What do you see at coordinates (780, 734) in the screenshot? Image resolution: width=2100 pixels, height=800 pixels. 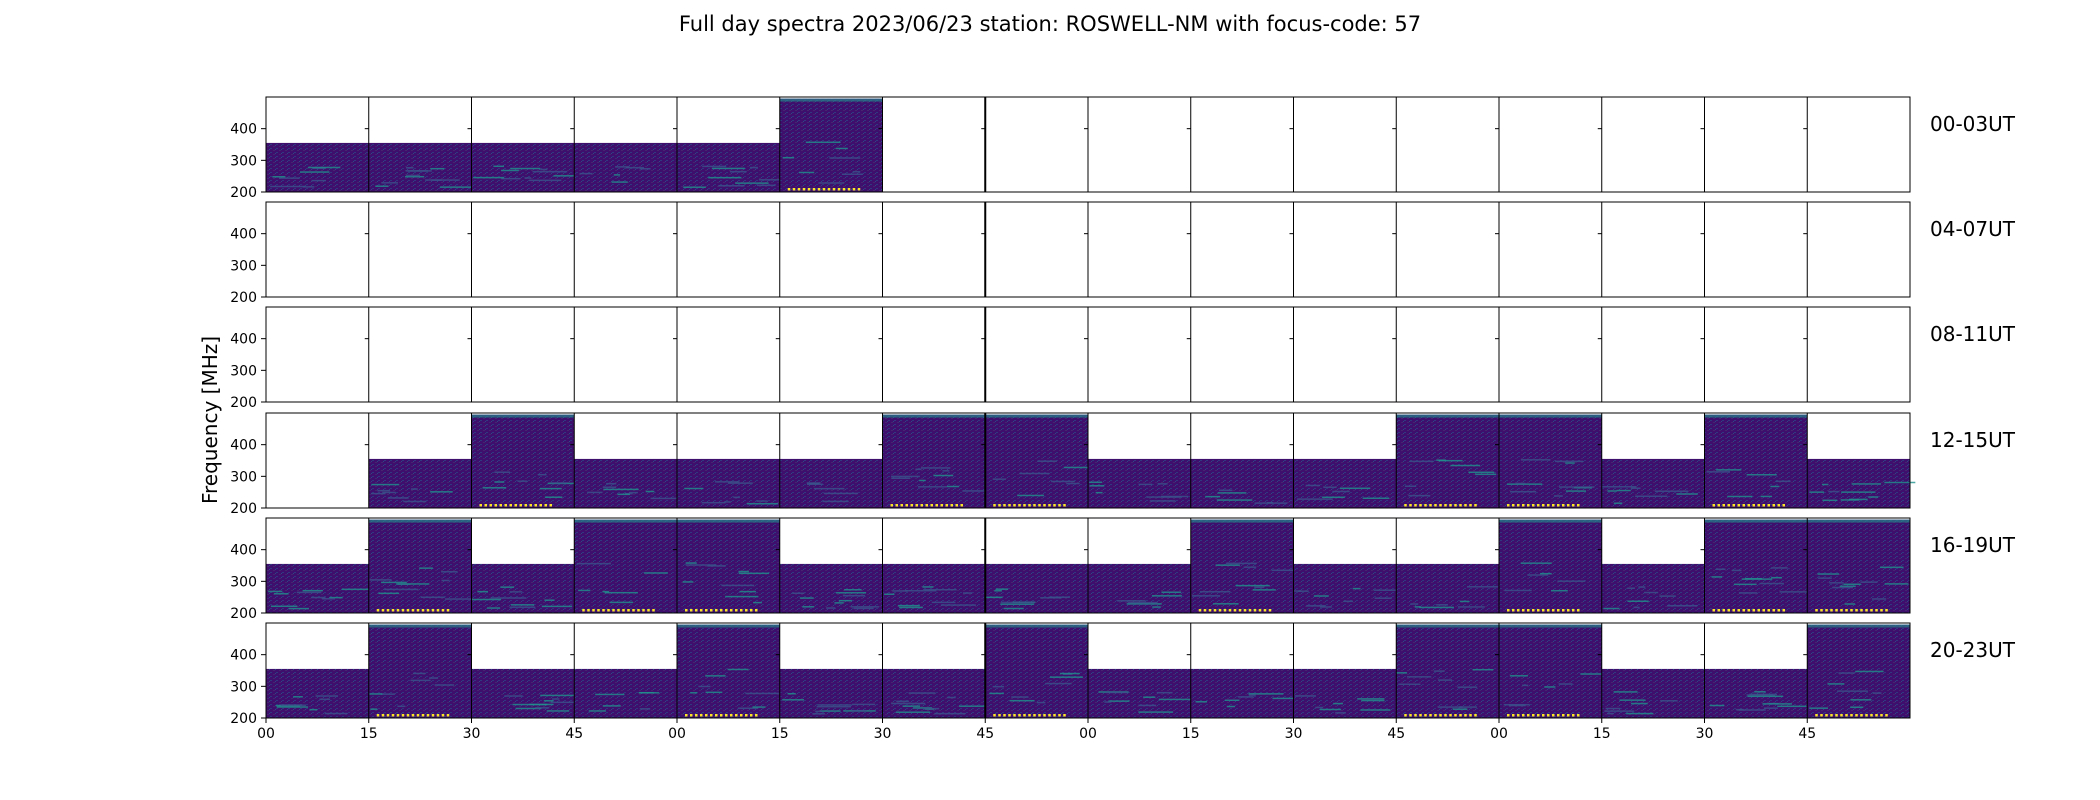 I see `x-tick-label: 15` at bounding box center [780, 734].